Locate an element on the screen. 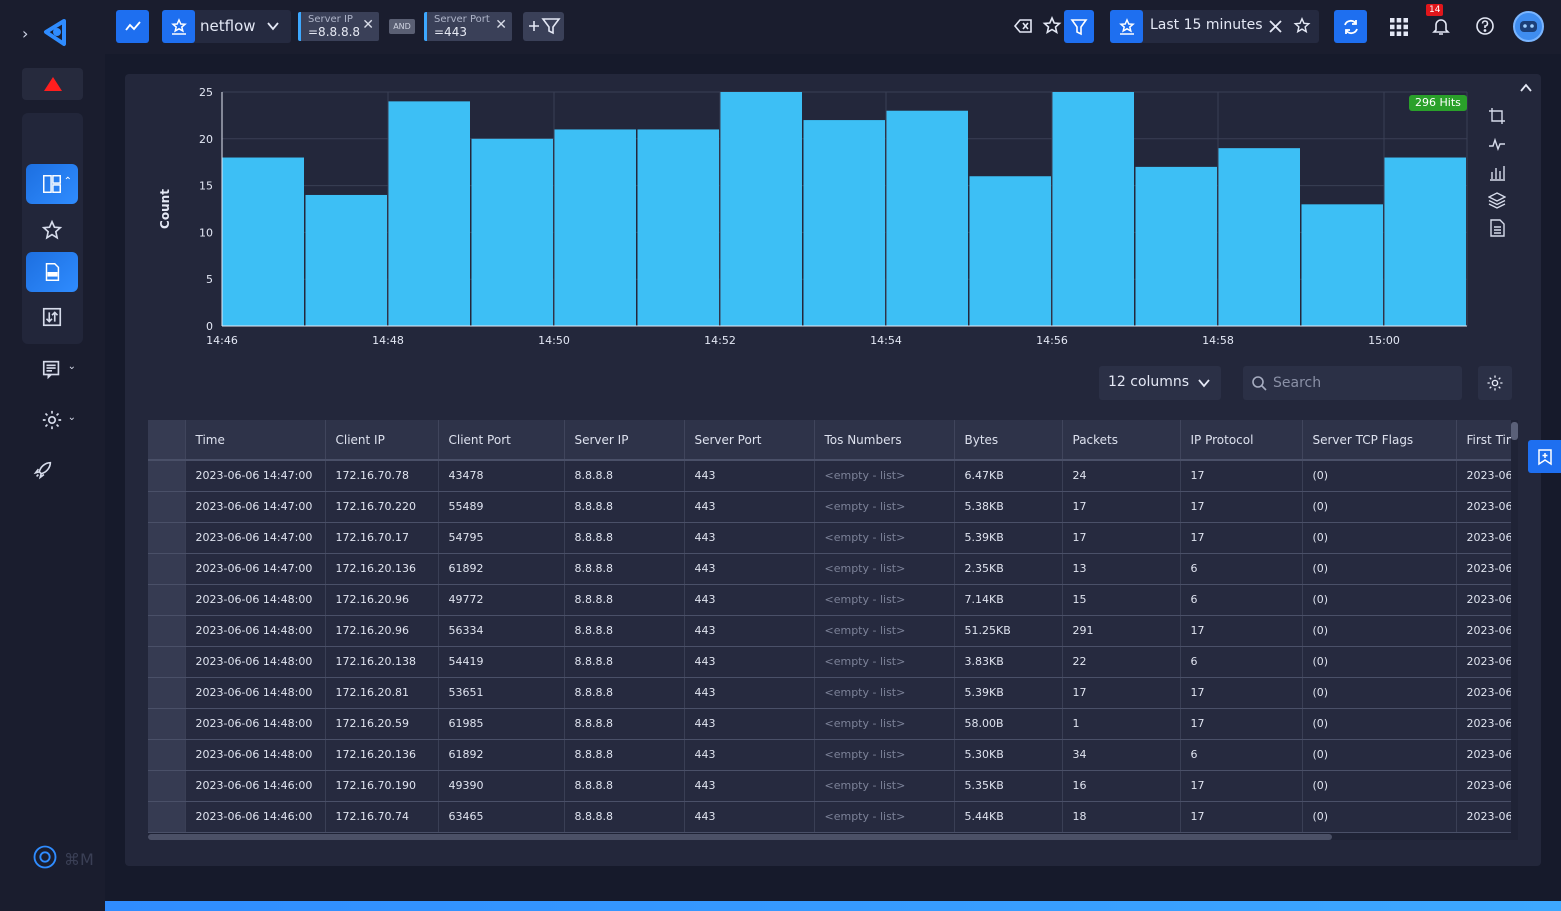  filter-toggle-button is located at coordinates (1079, 26).